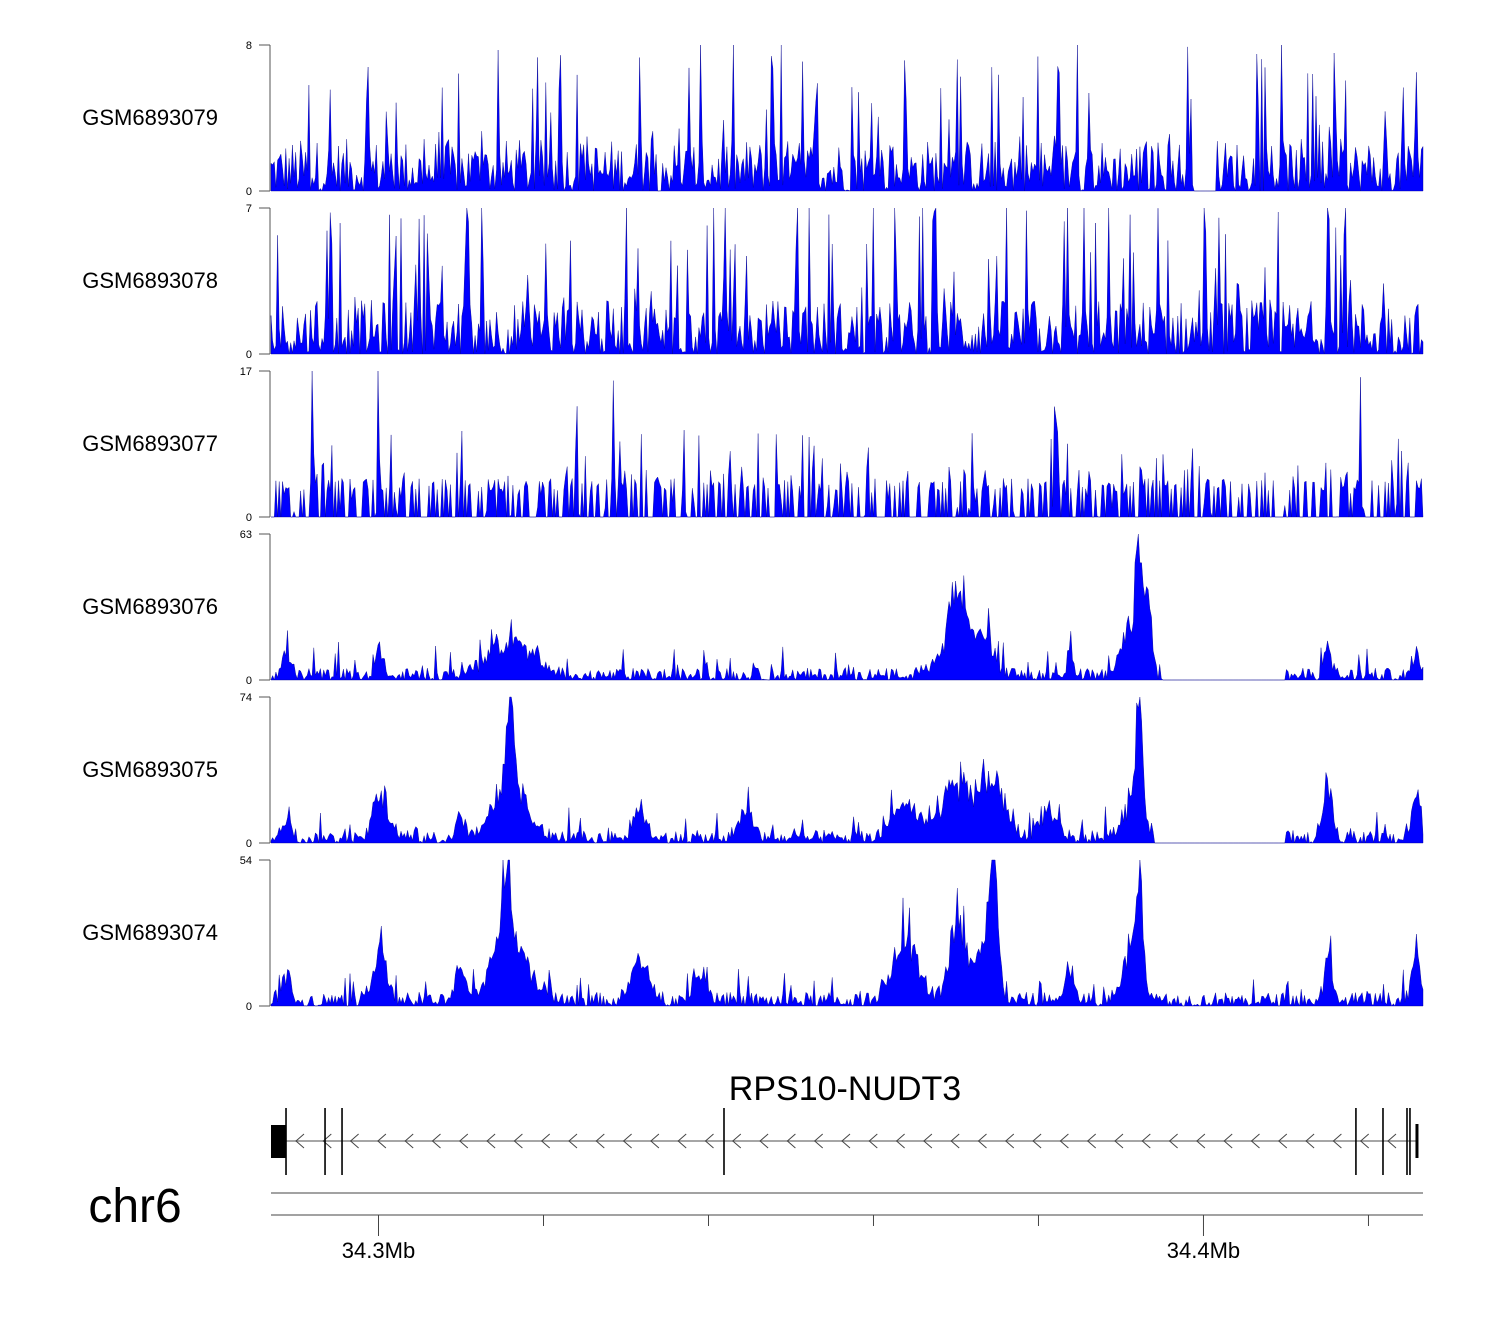  Describe the element at coordinates (150, 280) in the screenshot. I see `track-label: GSM6893078` at that location.